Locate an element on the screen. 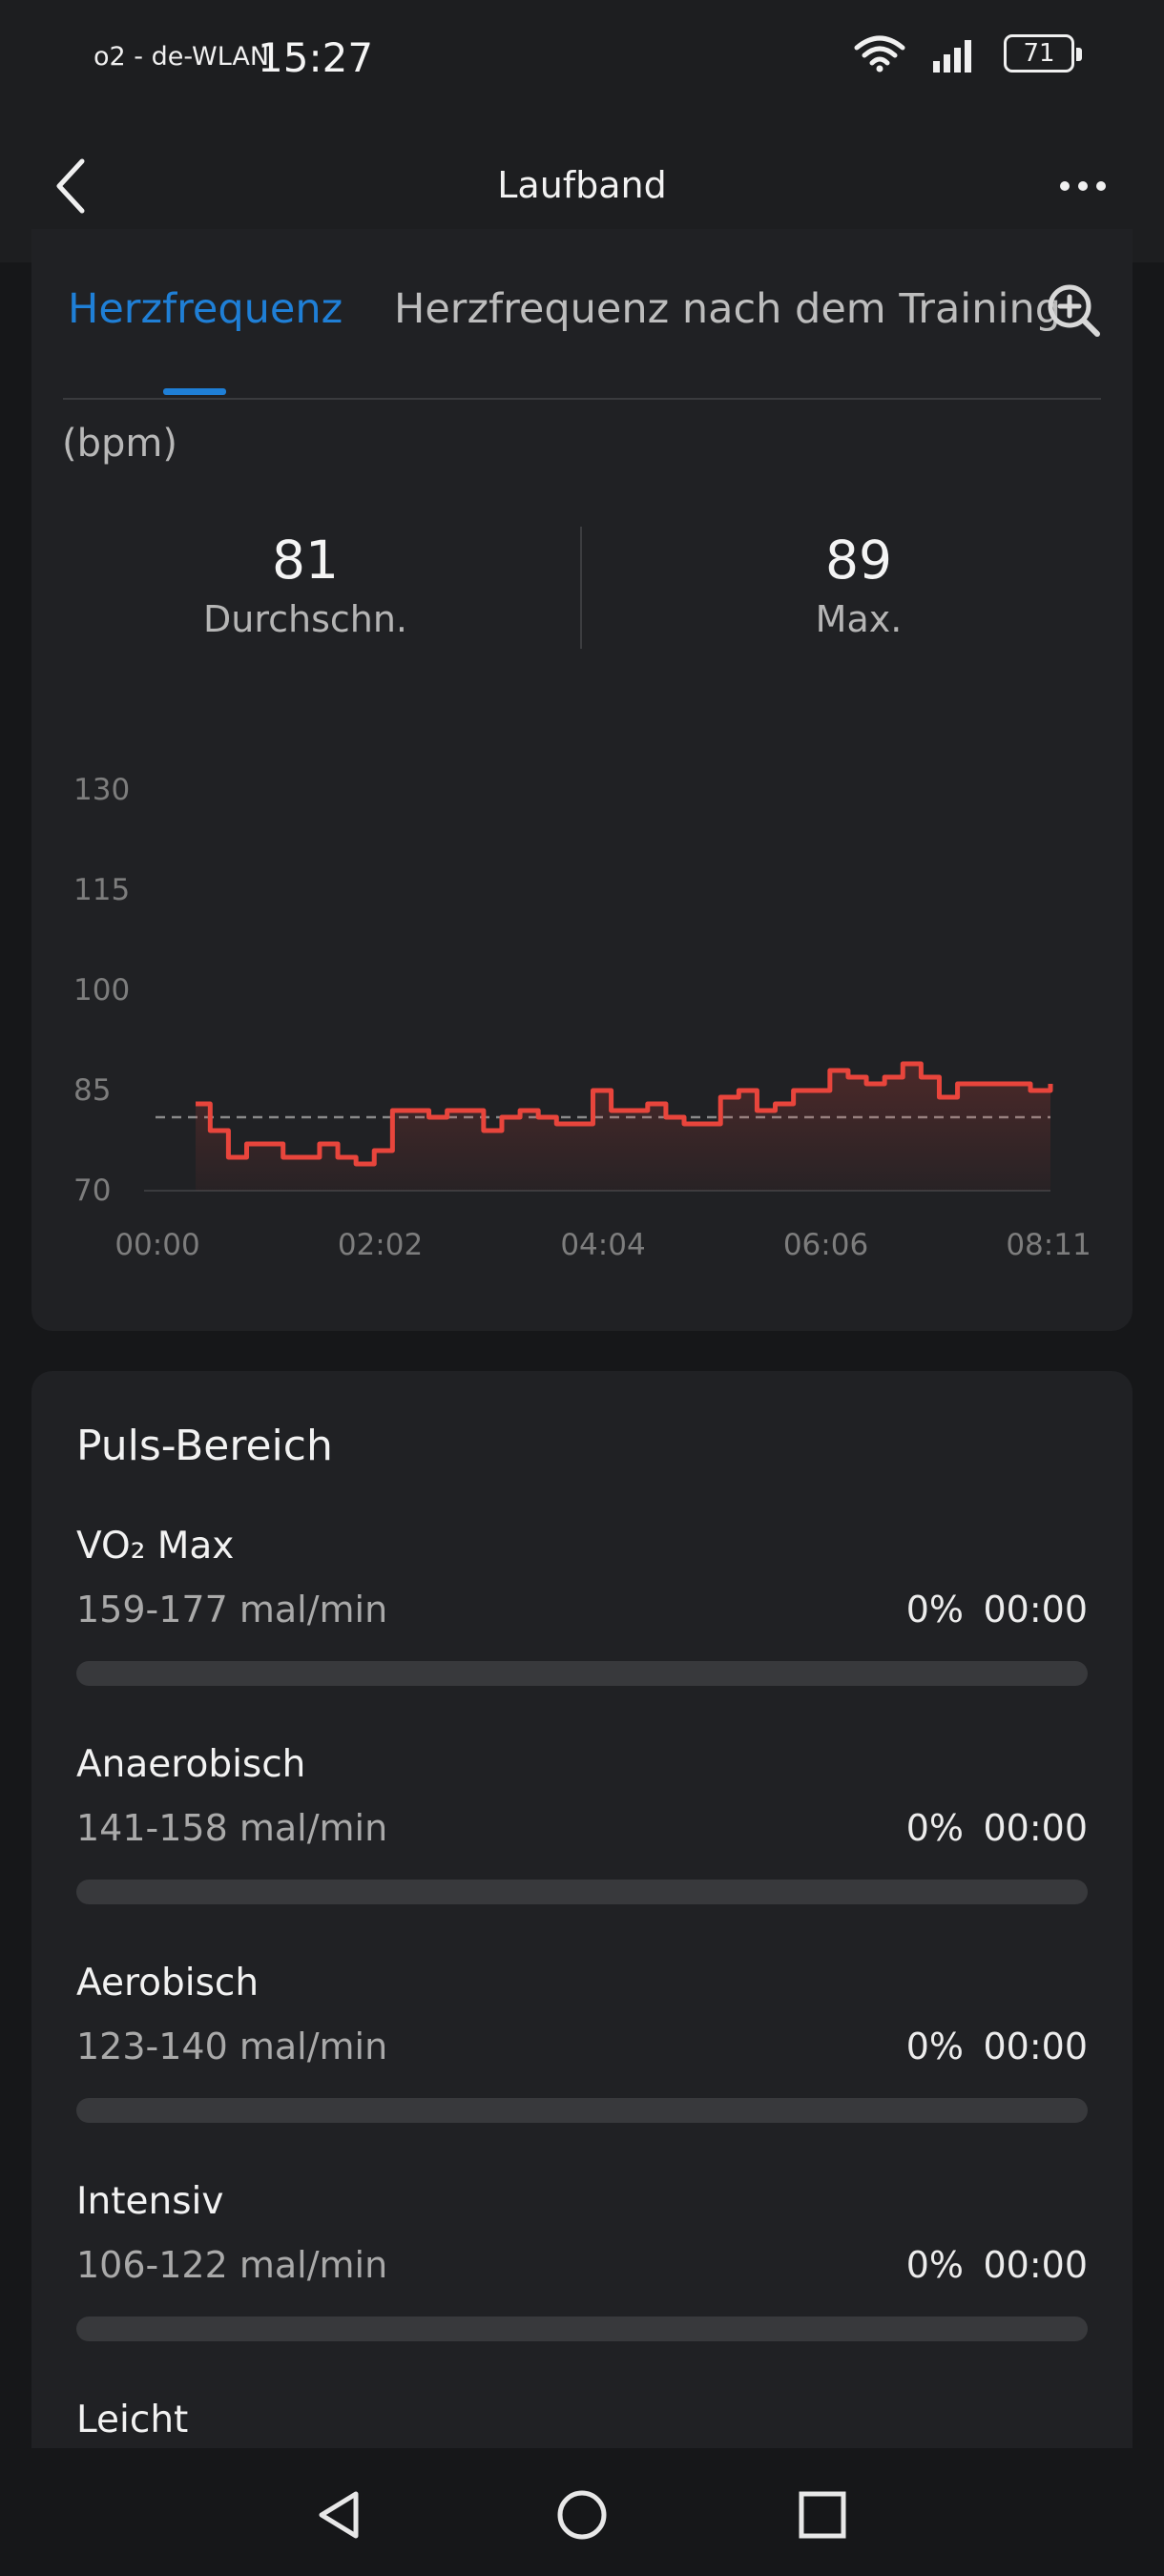 The height and width of the screenshot is (2576, 1164). zone-range: 123-140 mal/min is located at coordinates (232, 2046).